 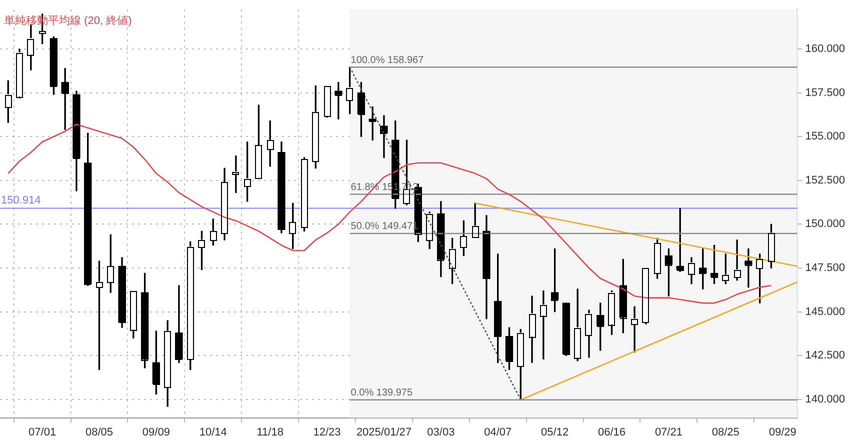 What do you see at coordinates (825, 136) in the screenshot?
I see `y-tick-label: 155.000` at bounding box center [825, 136].